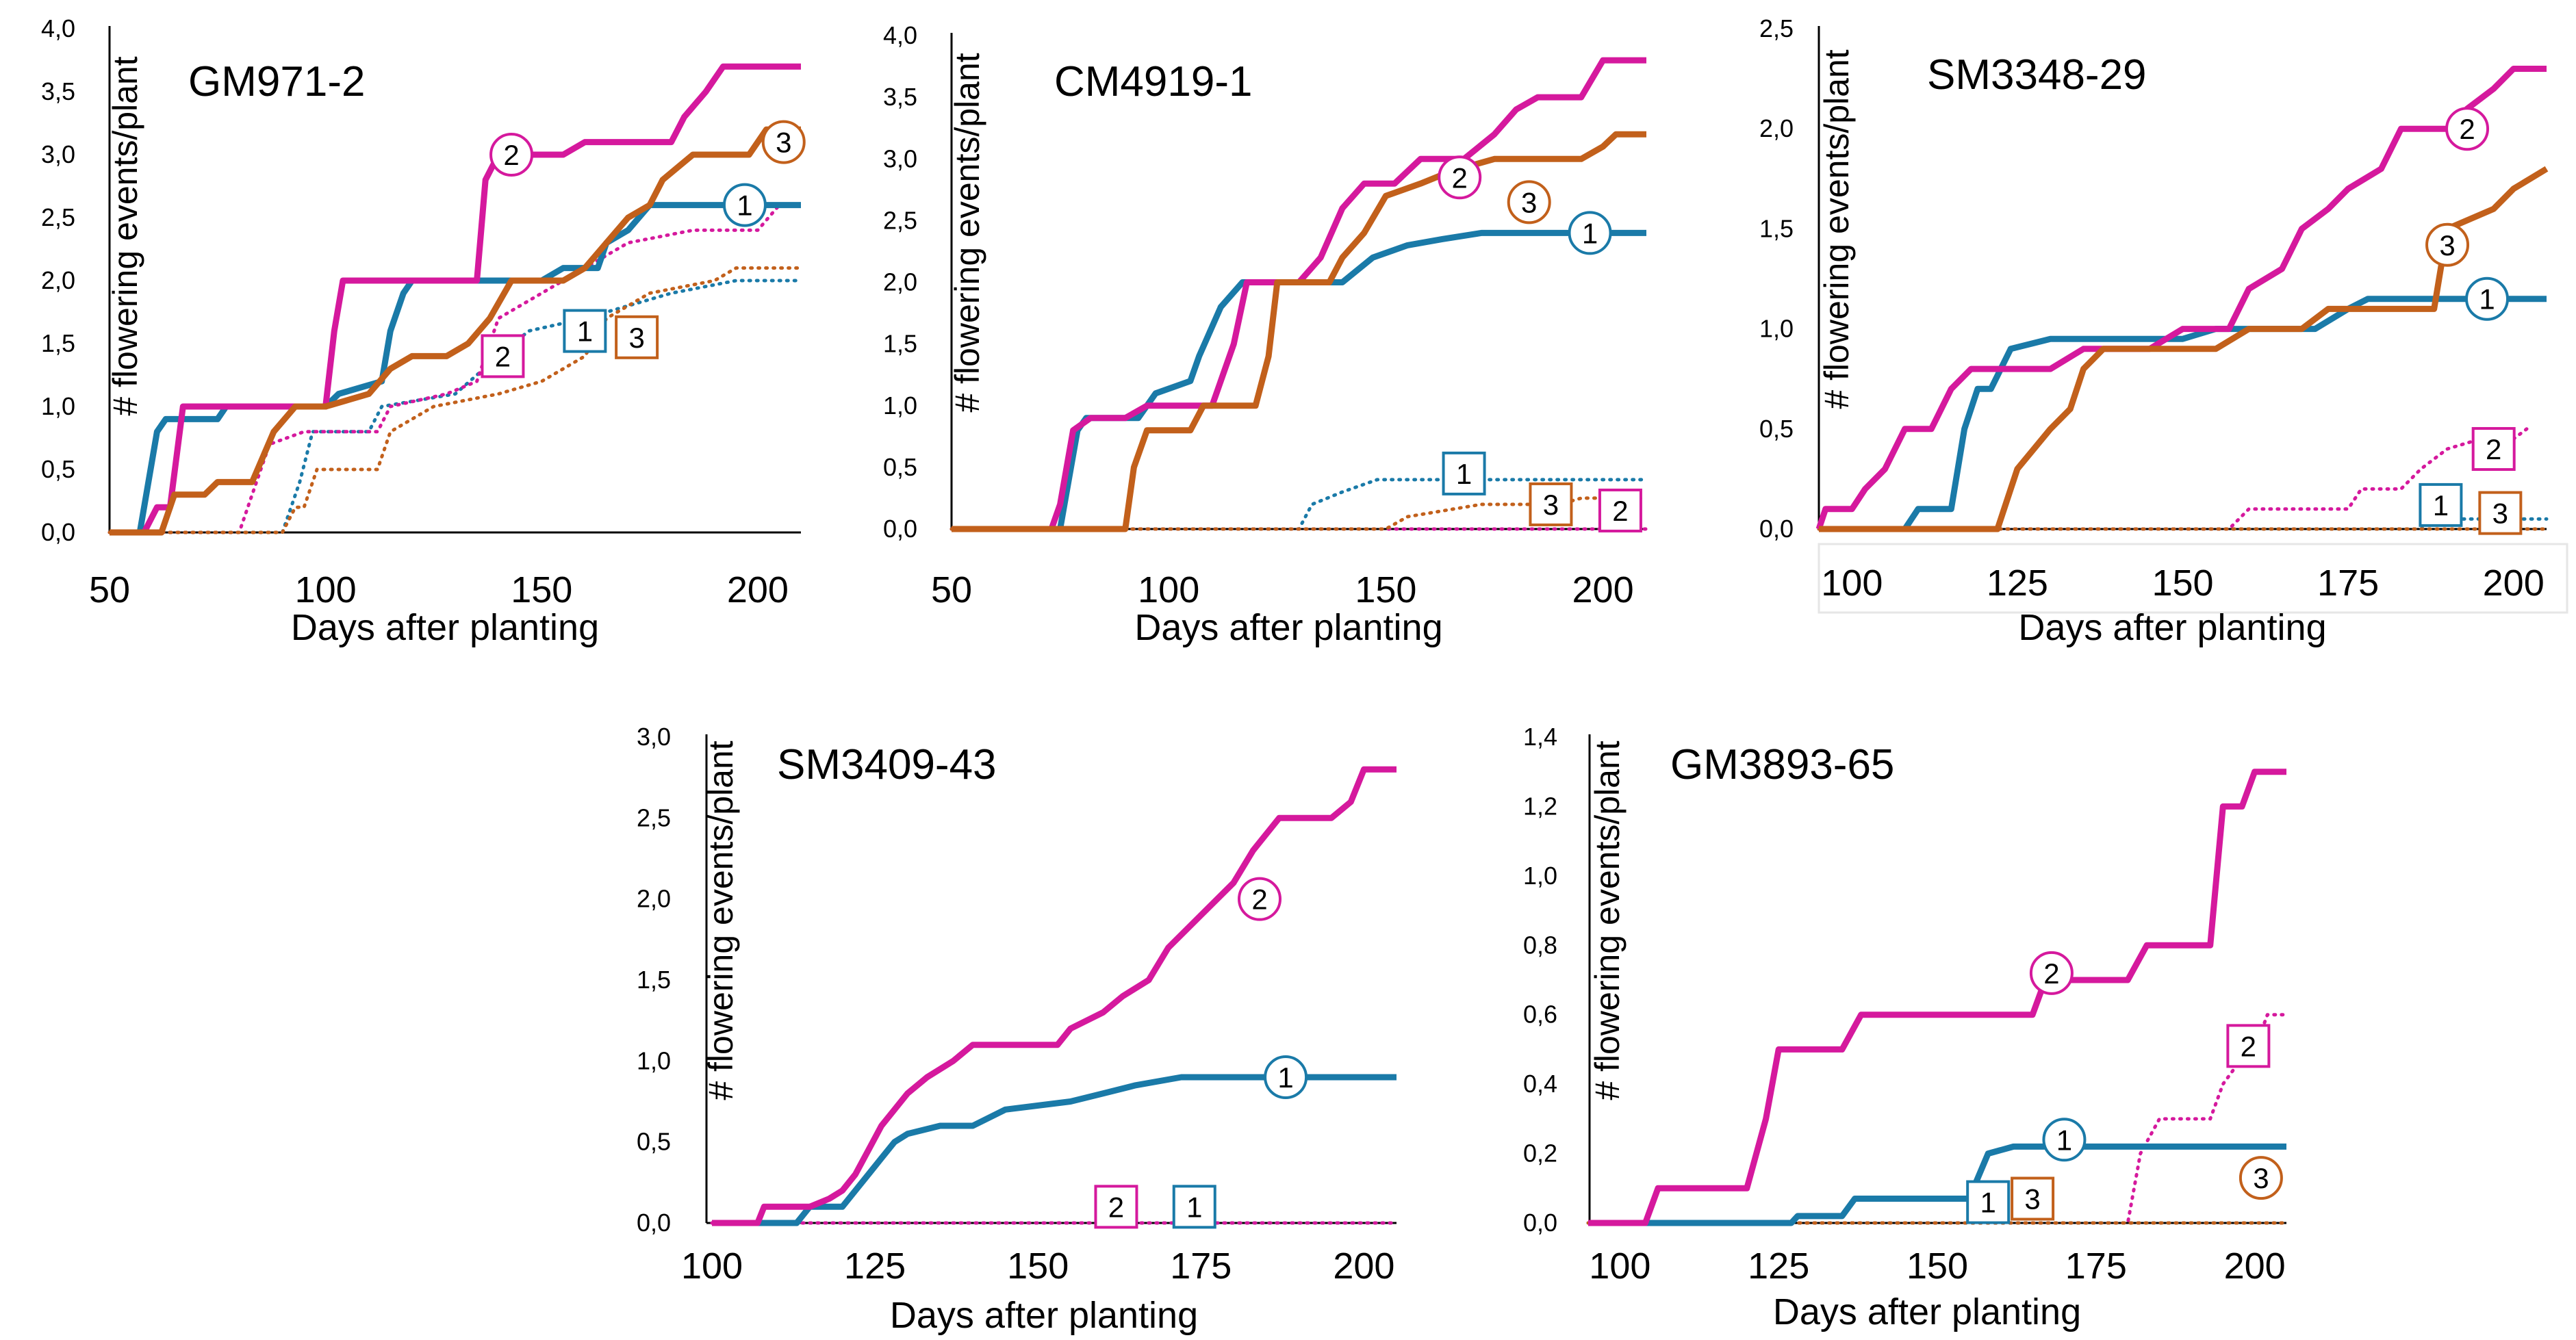 The width and height of the screenshot is (2576, 1340). What do you see at coordinates (887, 764) in the screenshot?
I see `chart-title: SM3409-43` at bounding box center [887, 764].